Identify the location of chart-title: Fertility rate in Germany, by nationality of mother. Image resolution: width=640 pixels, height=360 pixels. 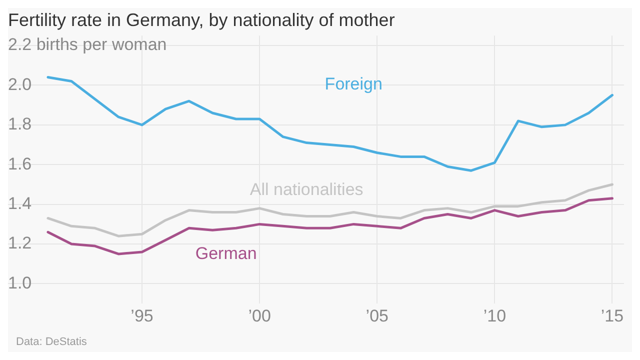
(201, 20).